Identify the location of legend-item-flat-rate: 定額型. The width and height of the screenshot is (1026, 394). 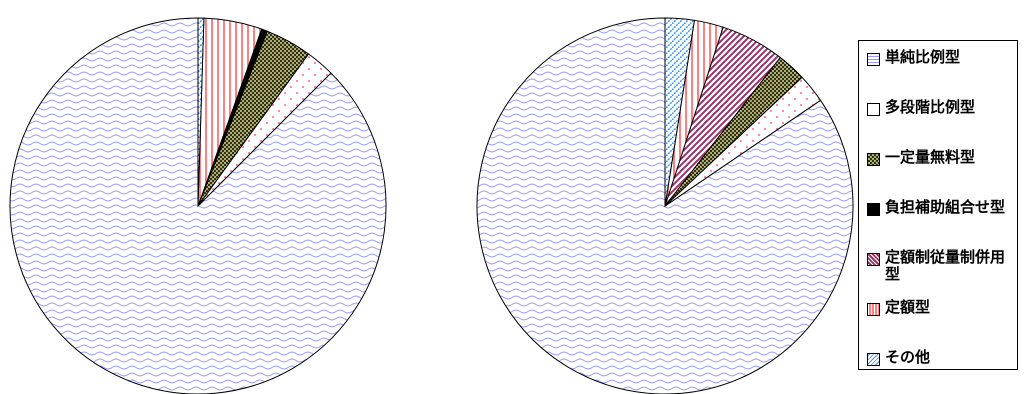
(940, 307).